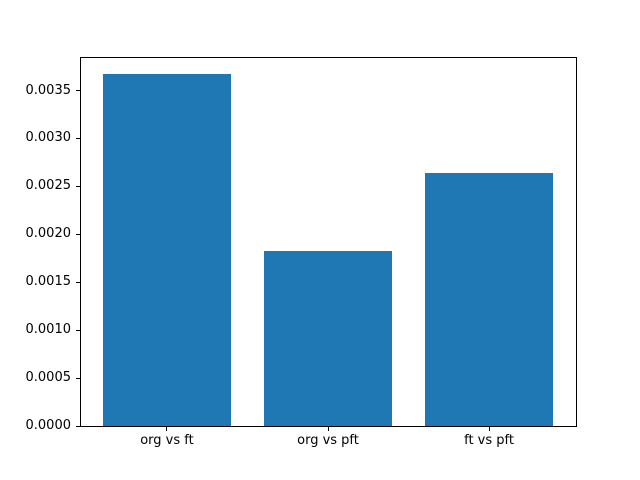 This screenshot has height=480, width=640. I want to click on x-tick-label: org vs ft, so click(167, 440).